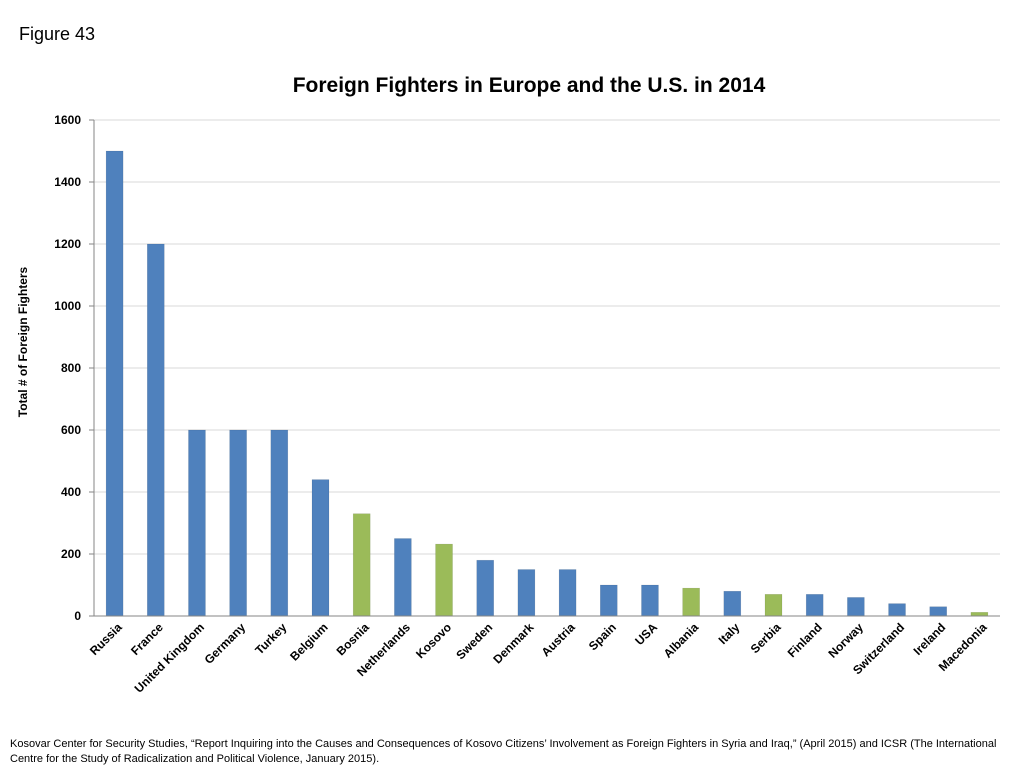  I want to click on x-tick-label: Germany, so click(225, 643).